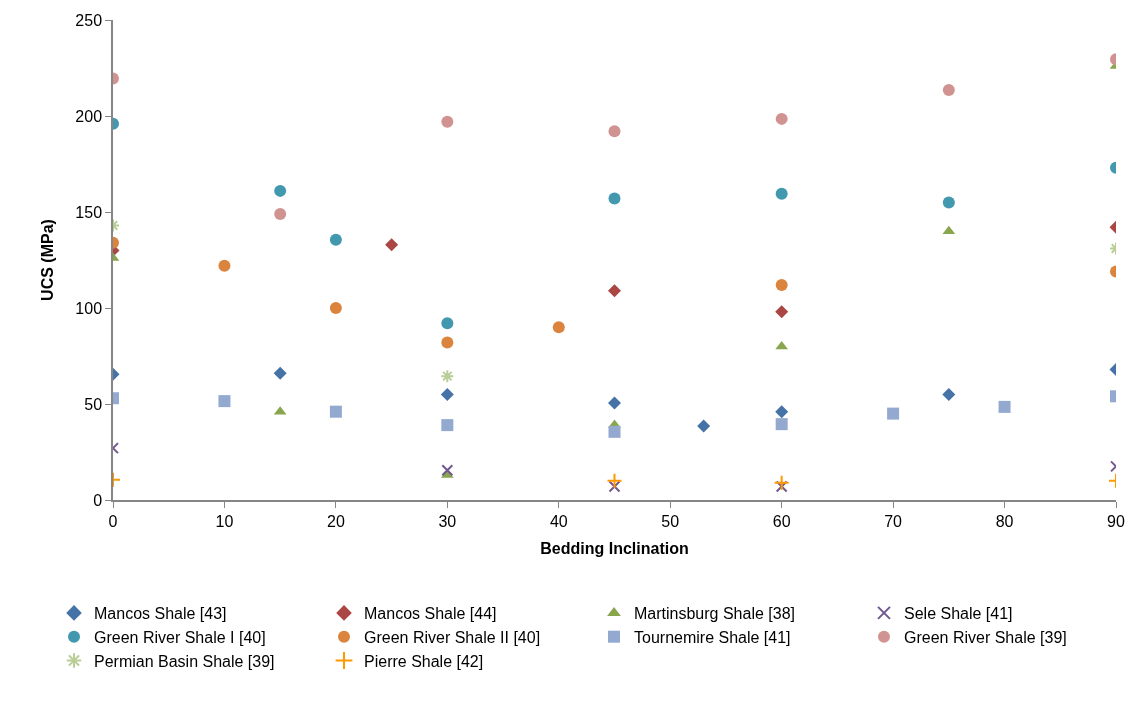 This screenshot has height=719, width=1134. I want to click on legend-label: Martinsburg Shale [38], so click(714, 614).